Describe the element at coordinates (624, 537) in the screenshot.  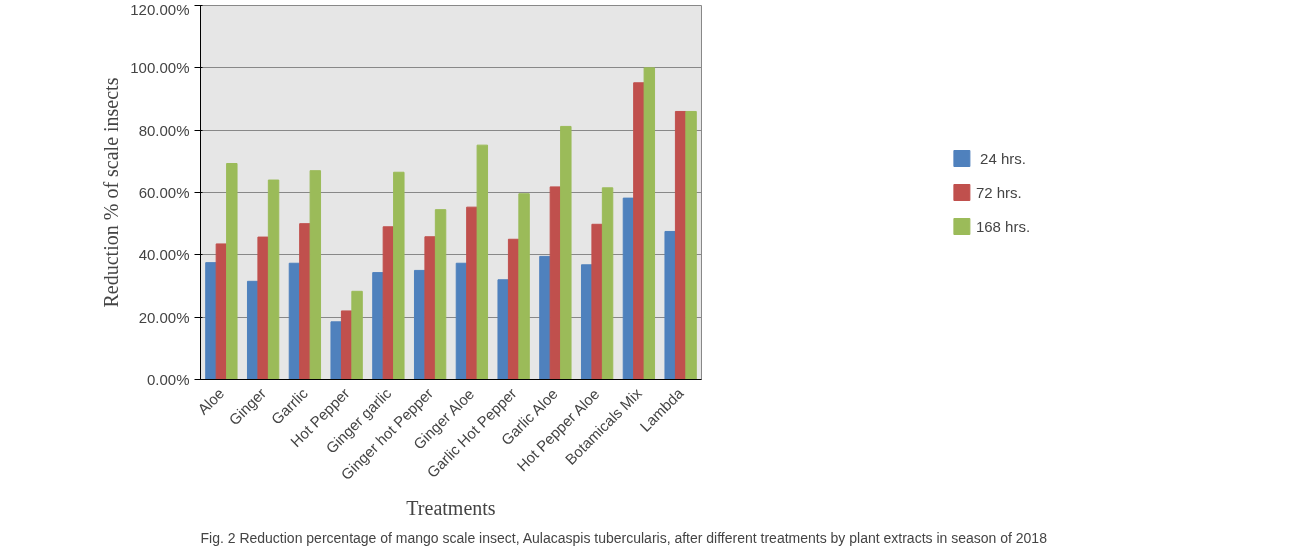
I see `caption: Fig. 2 Reduction percentage of mango scale insect, Aulacaspis tubercularis, after different treatments by plant extracts in season of 2018` at that location.